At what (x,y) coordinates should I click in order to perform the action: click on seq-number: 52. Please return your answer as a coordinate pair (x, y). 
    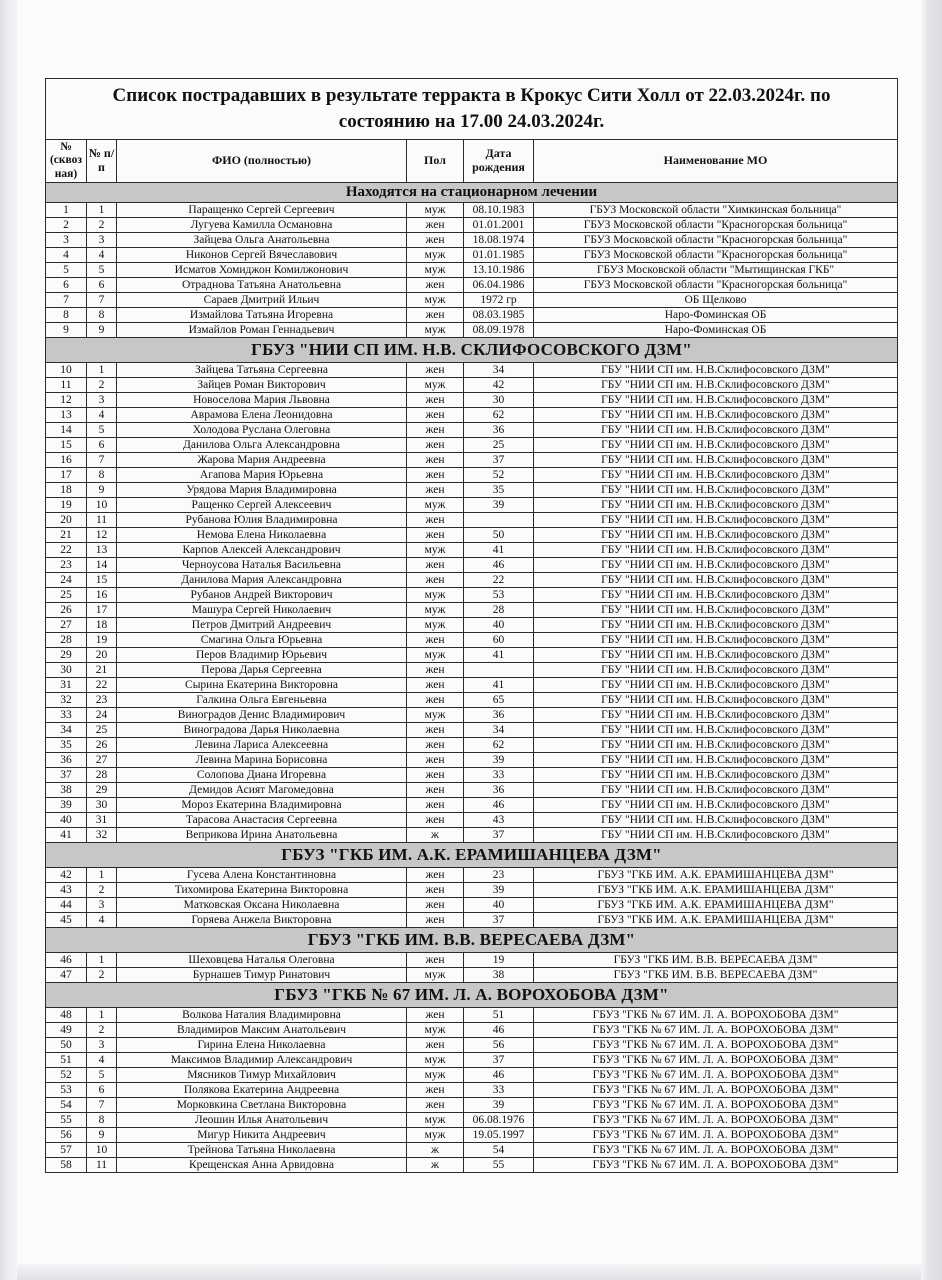
    Looking at the image, I should click on (66, 1075).